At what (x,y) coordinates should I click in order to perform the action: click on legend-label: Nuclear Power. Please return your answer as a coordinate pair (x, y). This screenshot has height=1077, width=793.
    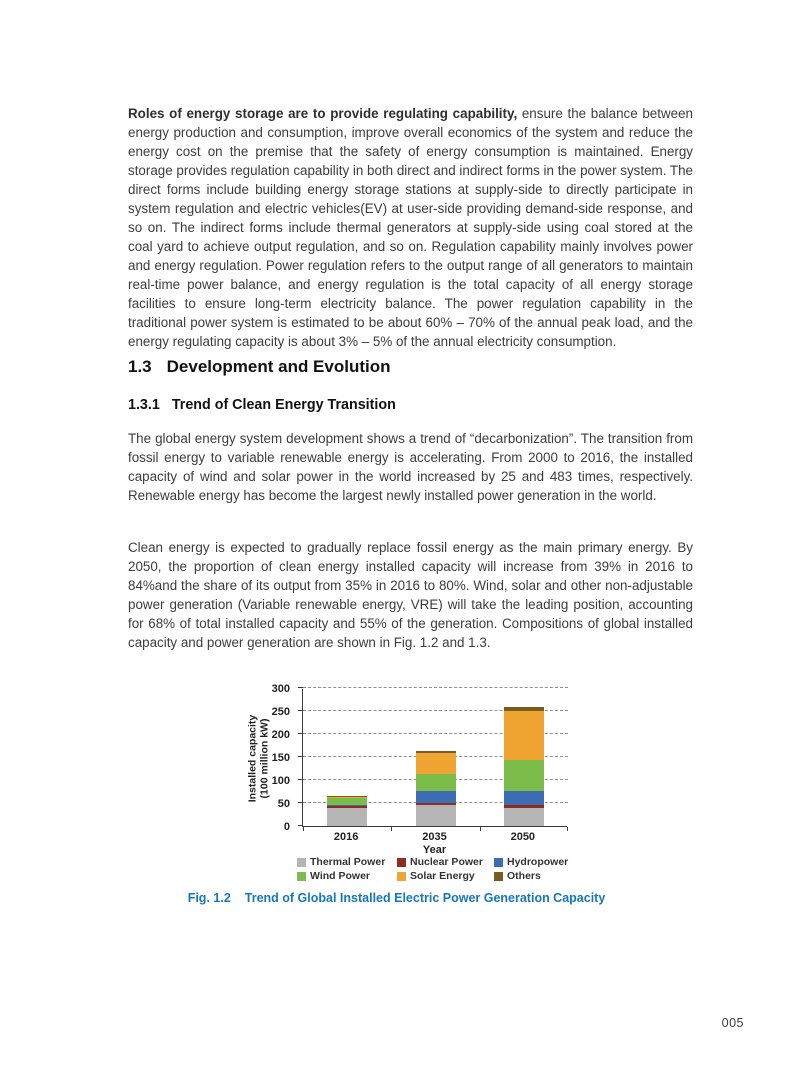
    Looking at the image, I should click on (446, 862).